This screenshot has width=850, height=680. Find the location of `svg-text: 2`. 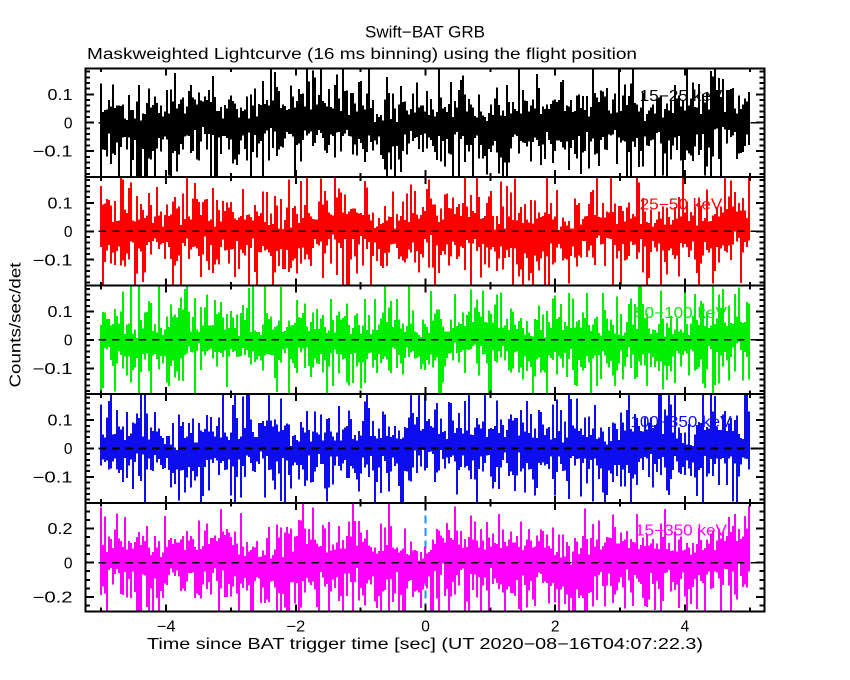

svg-text: 2 is located at coordinates (555, 627).